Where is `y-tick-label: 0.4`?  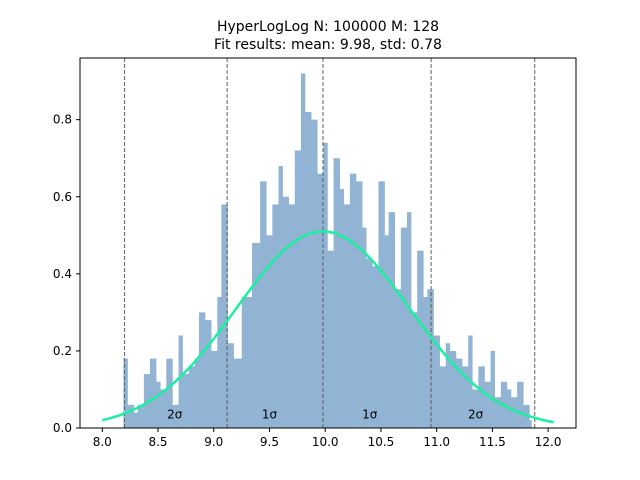 y-tick-label: 0.4 is located at coordinates (62, 274).